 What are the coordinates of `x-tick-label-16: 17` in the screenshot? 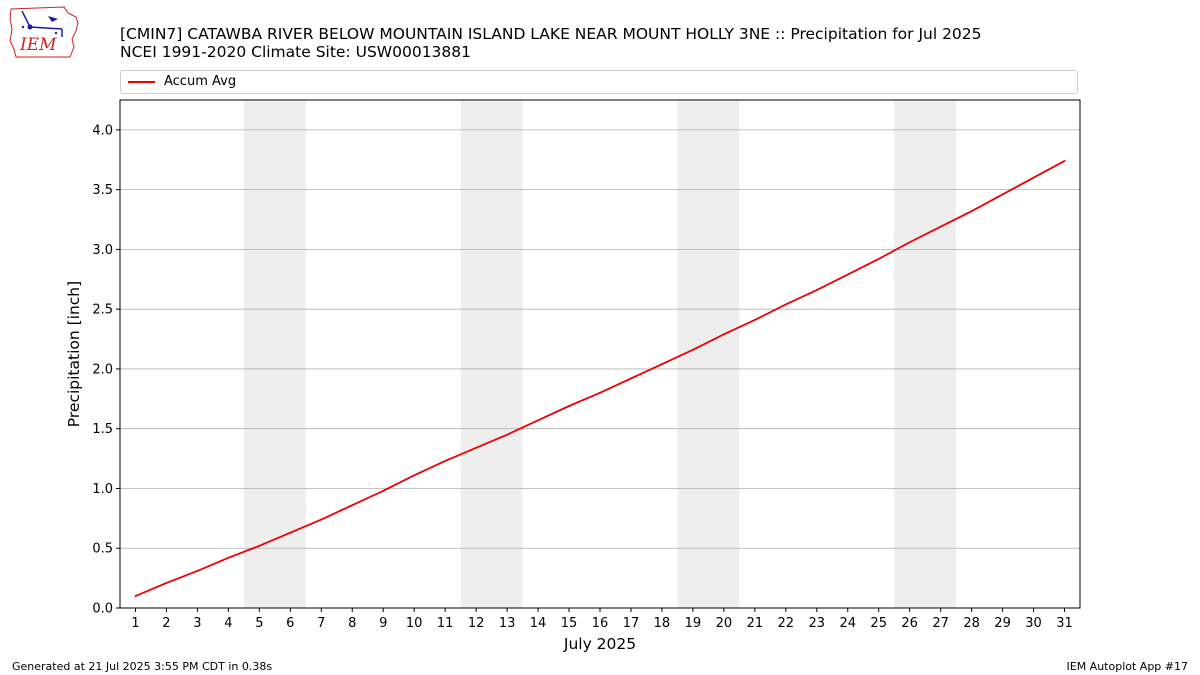 It's located at (631, 623).